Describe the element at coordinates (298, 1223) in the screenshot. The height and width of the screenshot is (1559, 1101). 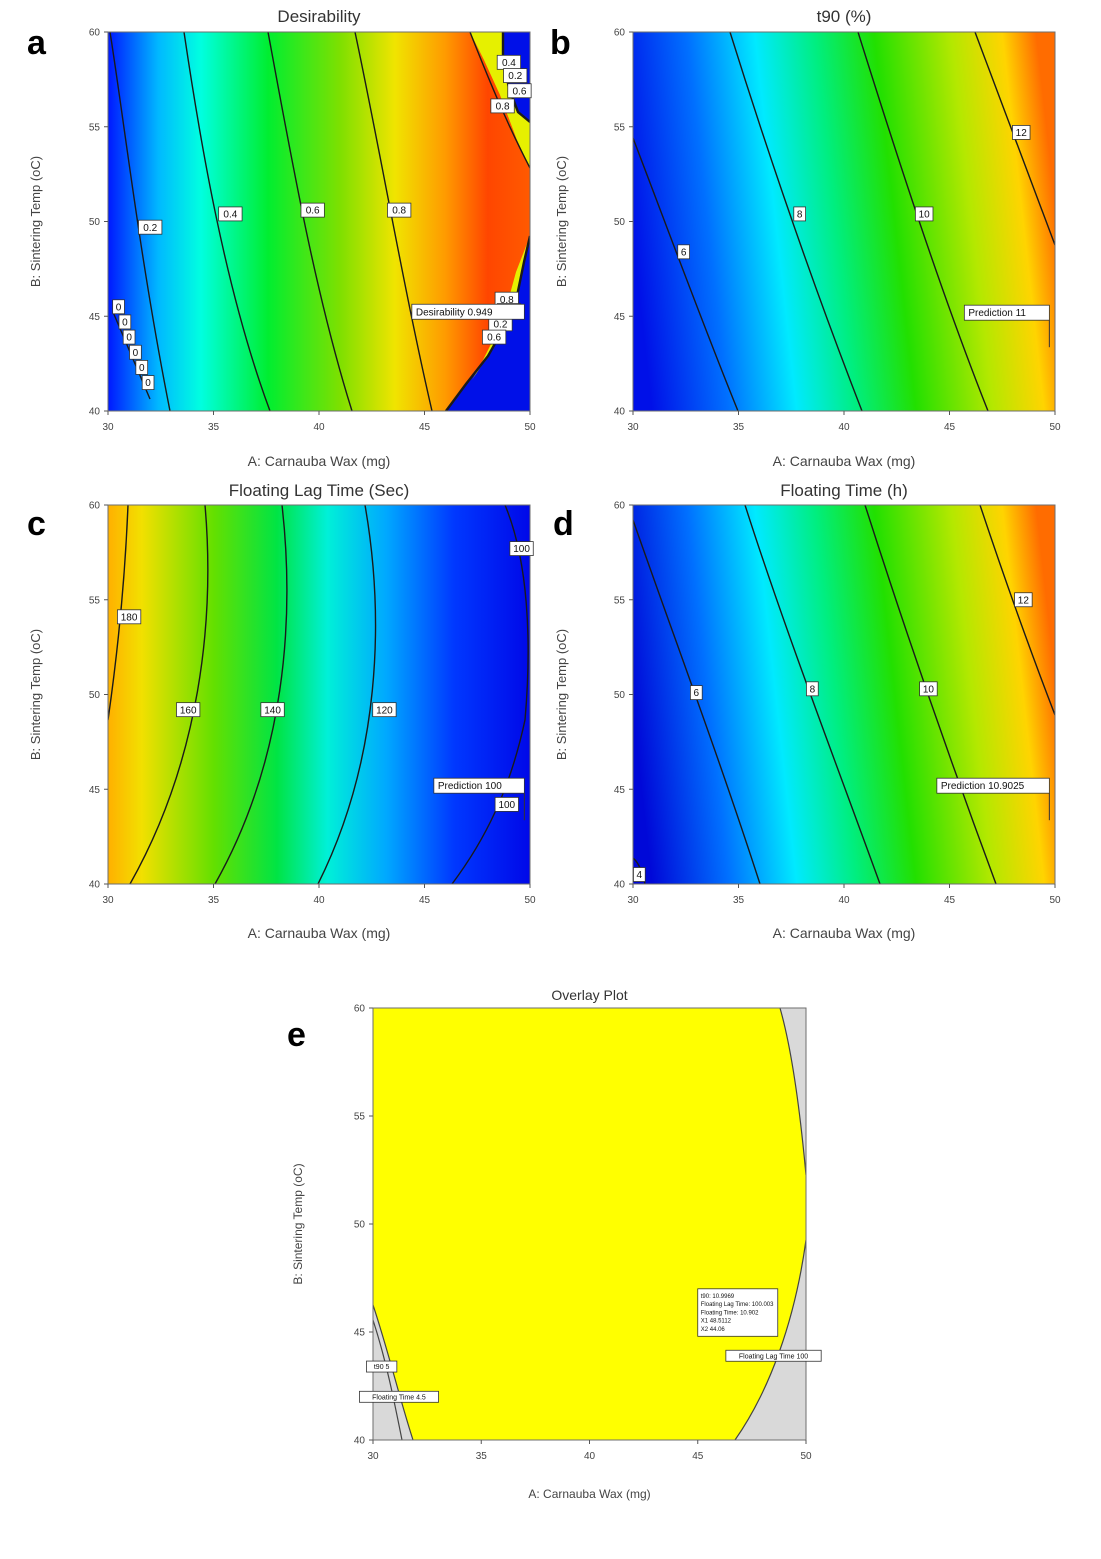
I see `y-axis-label-e: B: Sintering Temp (oC)` at that location.